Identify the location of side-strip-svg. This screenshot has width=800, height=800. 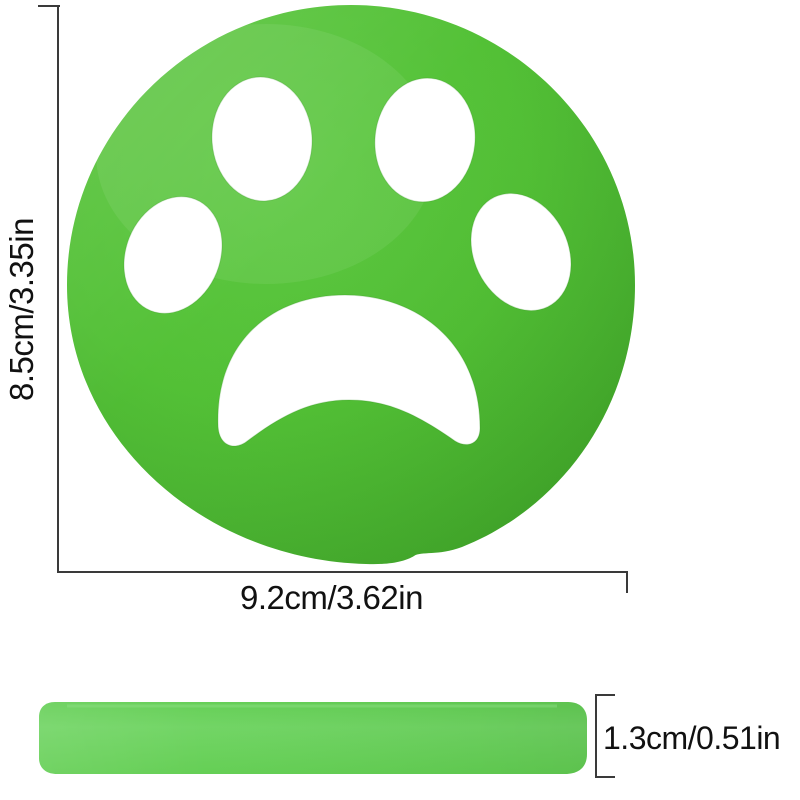
(313, 738).